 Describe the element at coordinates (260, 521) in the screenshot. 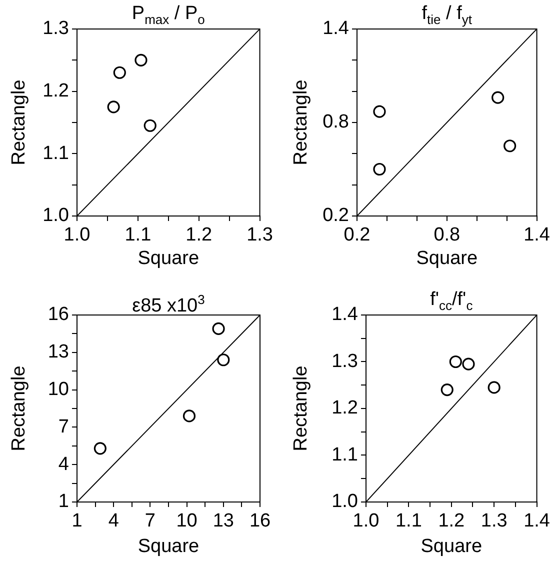

I see `x-tick-label: 16` at that location.